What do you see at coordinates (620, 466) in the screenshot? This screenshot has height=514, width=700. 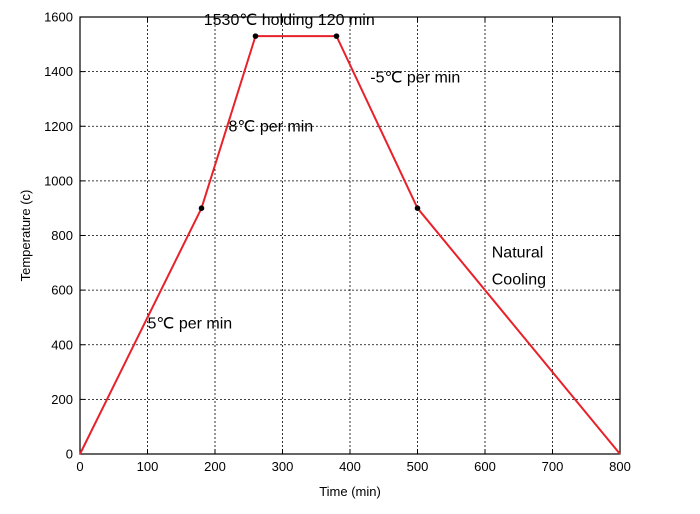 I see `x-tick-label: 800` at bounding box center [620, 466].